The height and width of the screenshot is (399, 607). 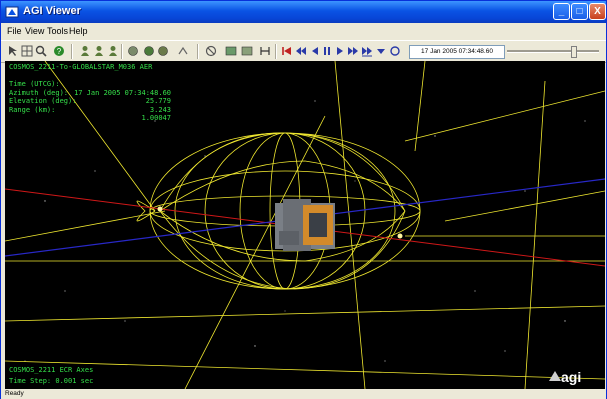 What do you see at coordinates (265, 51) in the screenshot?
I see `bracket-icon` at bounding box center [265, 51].